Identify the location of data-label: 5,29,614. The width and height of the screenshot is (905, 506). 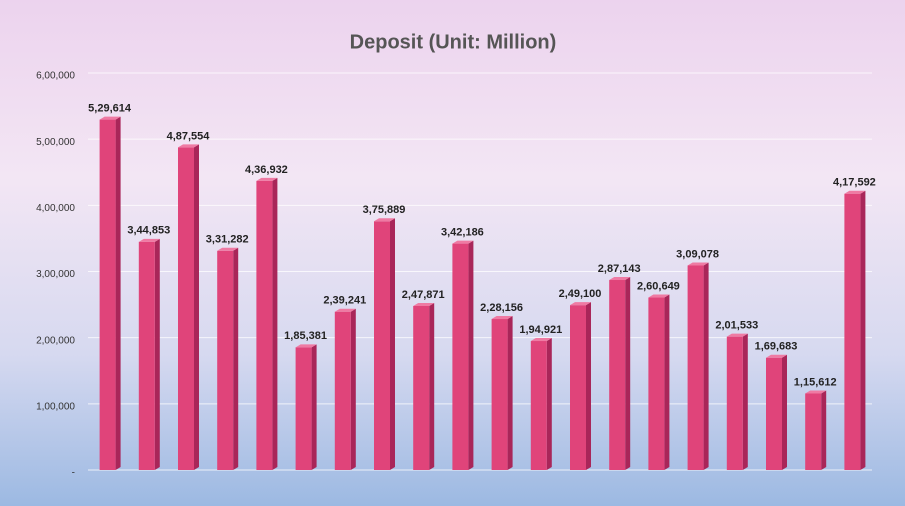
(110, 108).